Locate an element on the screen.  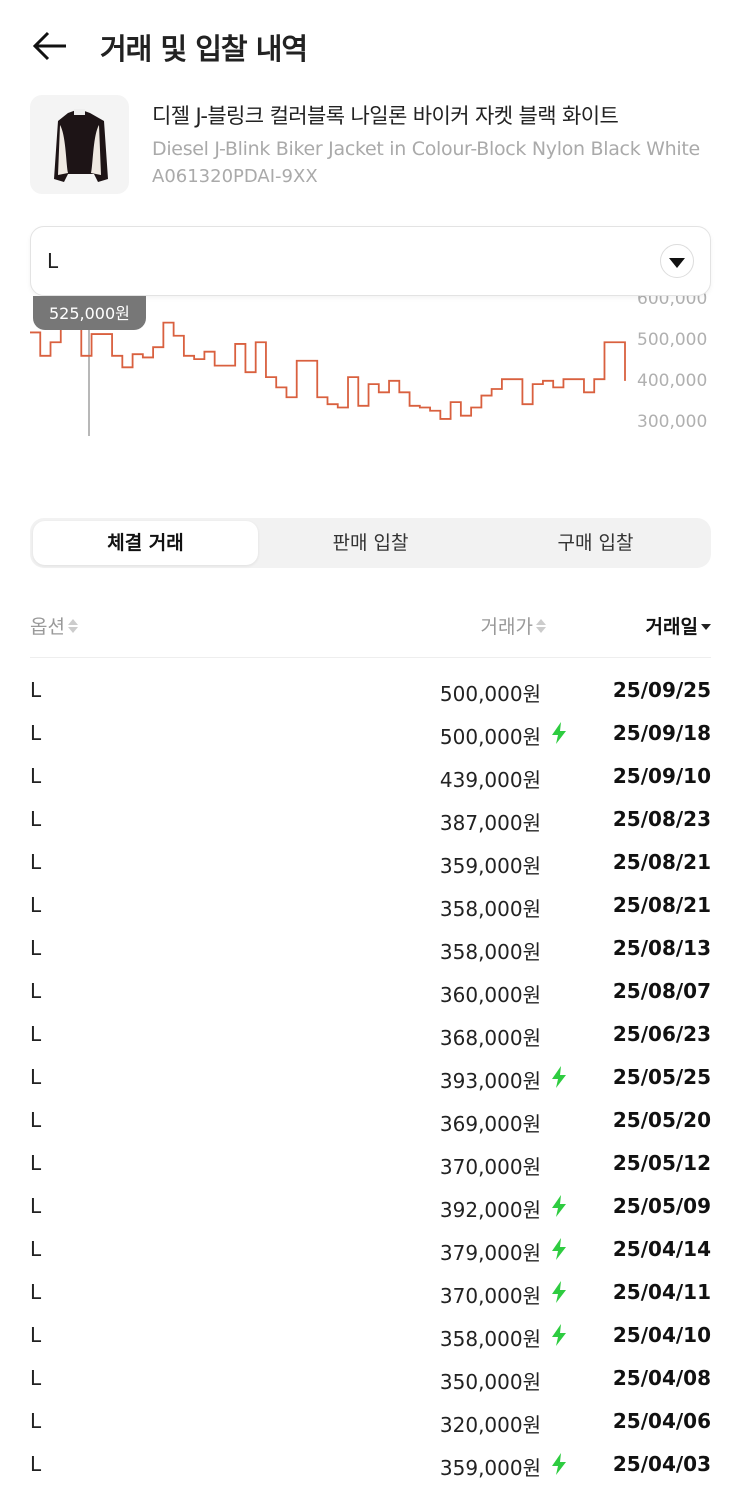
tab-bar: 체결 거래 판매 입찰 구매 입찰 is located at coordinates (370, 543).